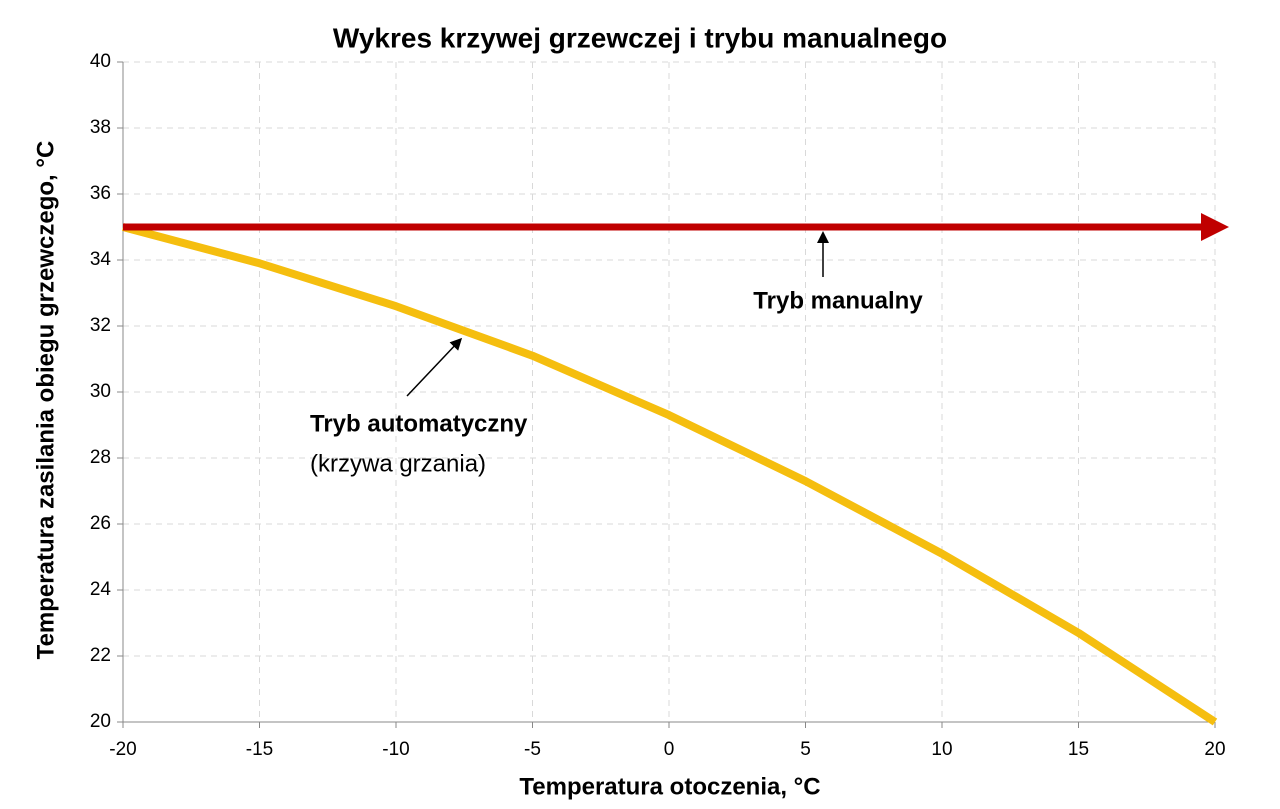 This screenshot has height=809, width=1280. What do you see at coordinates (419, 423) in the screenshot?
I see `annotation: Tryb automatyczny` at bounding box center [419, 423].